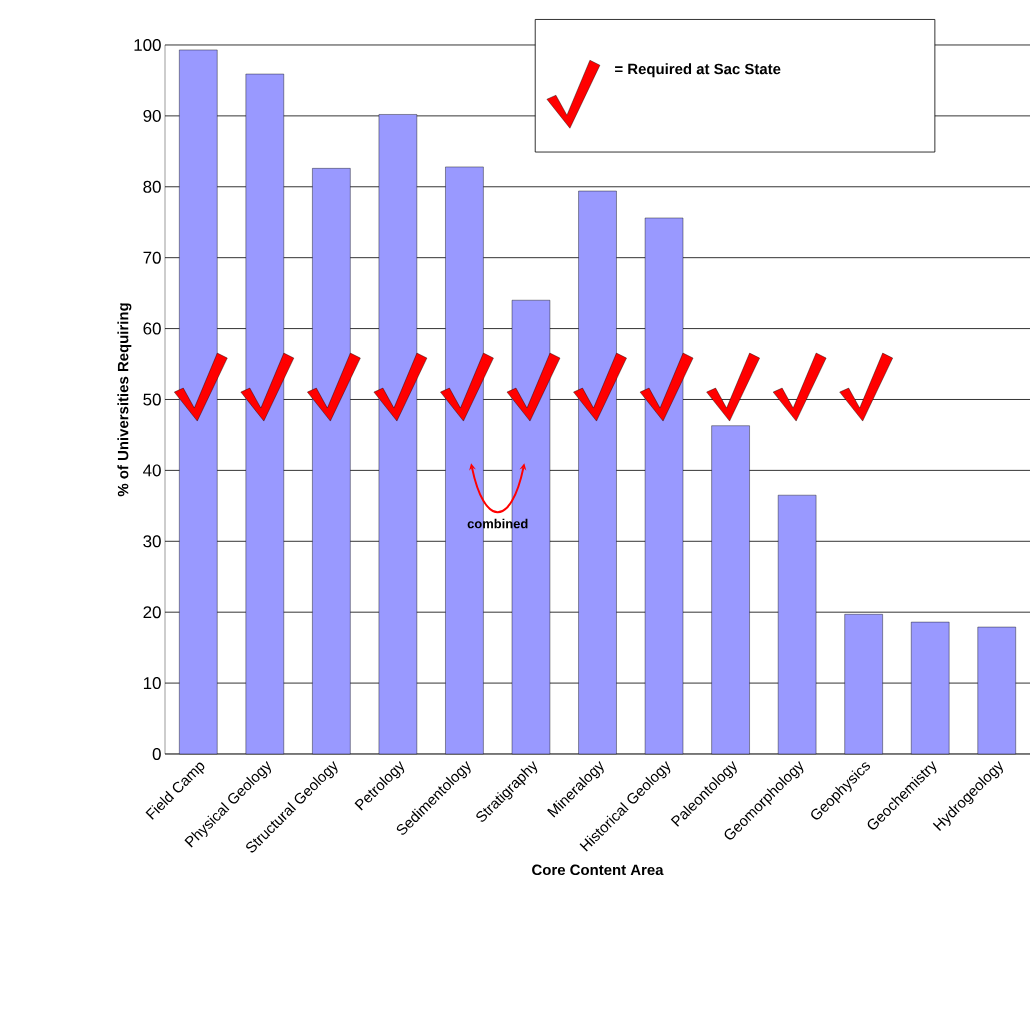  Describe the element at coordinates (152, 328) in the screenshot. I see `y-tick-label: 60` at that location.